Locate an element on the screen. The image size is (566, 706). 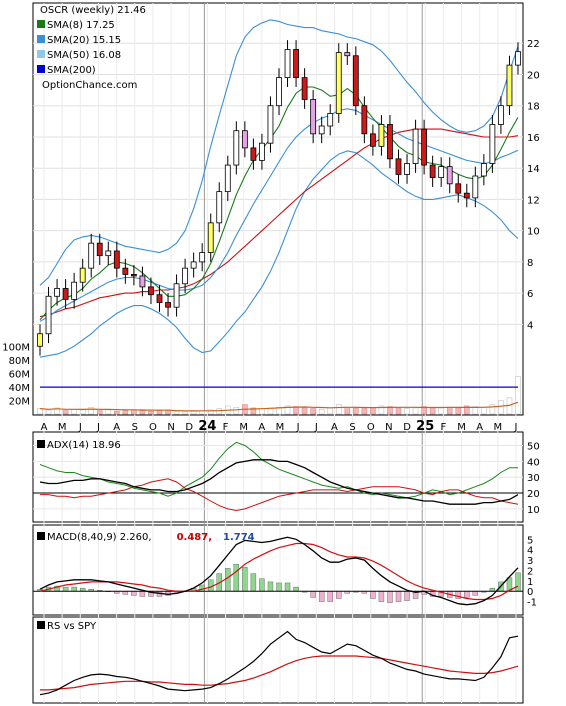
price-legend-label: SMA(200) is located at coordinates (71, 70).